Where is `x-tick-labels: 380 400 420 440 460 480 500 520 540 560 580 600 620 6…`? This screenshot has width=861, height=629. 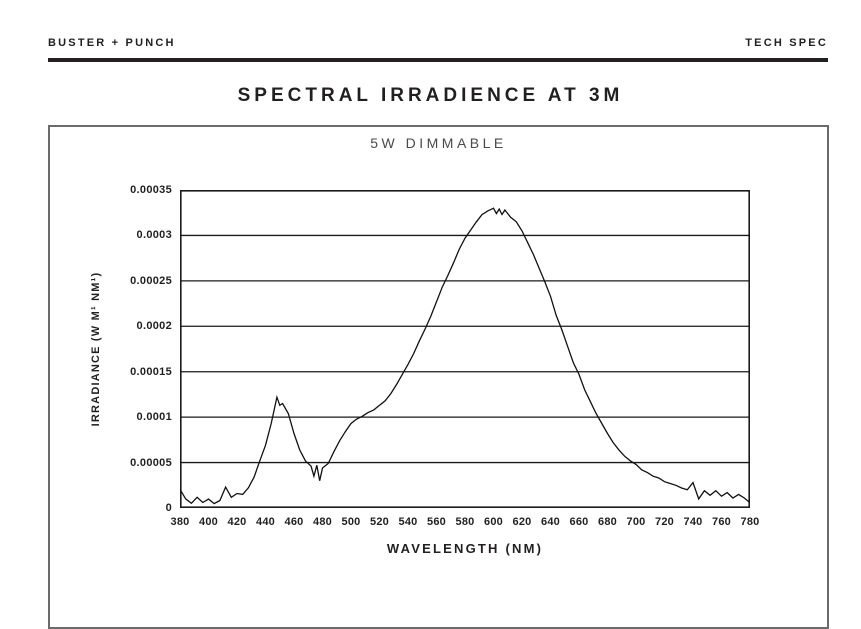 x-tick-labels: 380 400 420 440 460 480 500 520 540 560 580 600 620 6… is located at coordinates (465, 522).